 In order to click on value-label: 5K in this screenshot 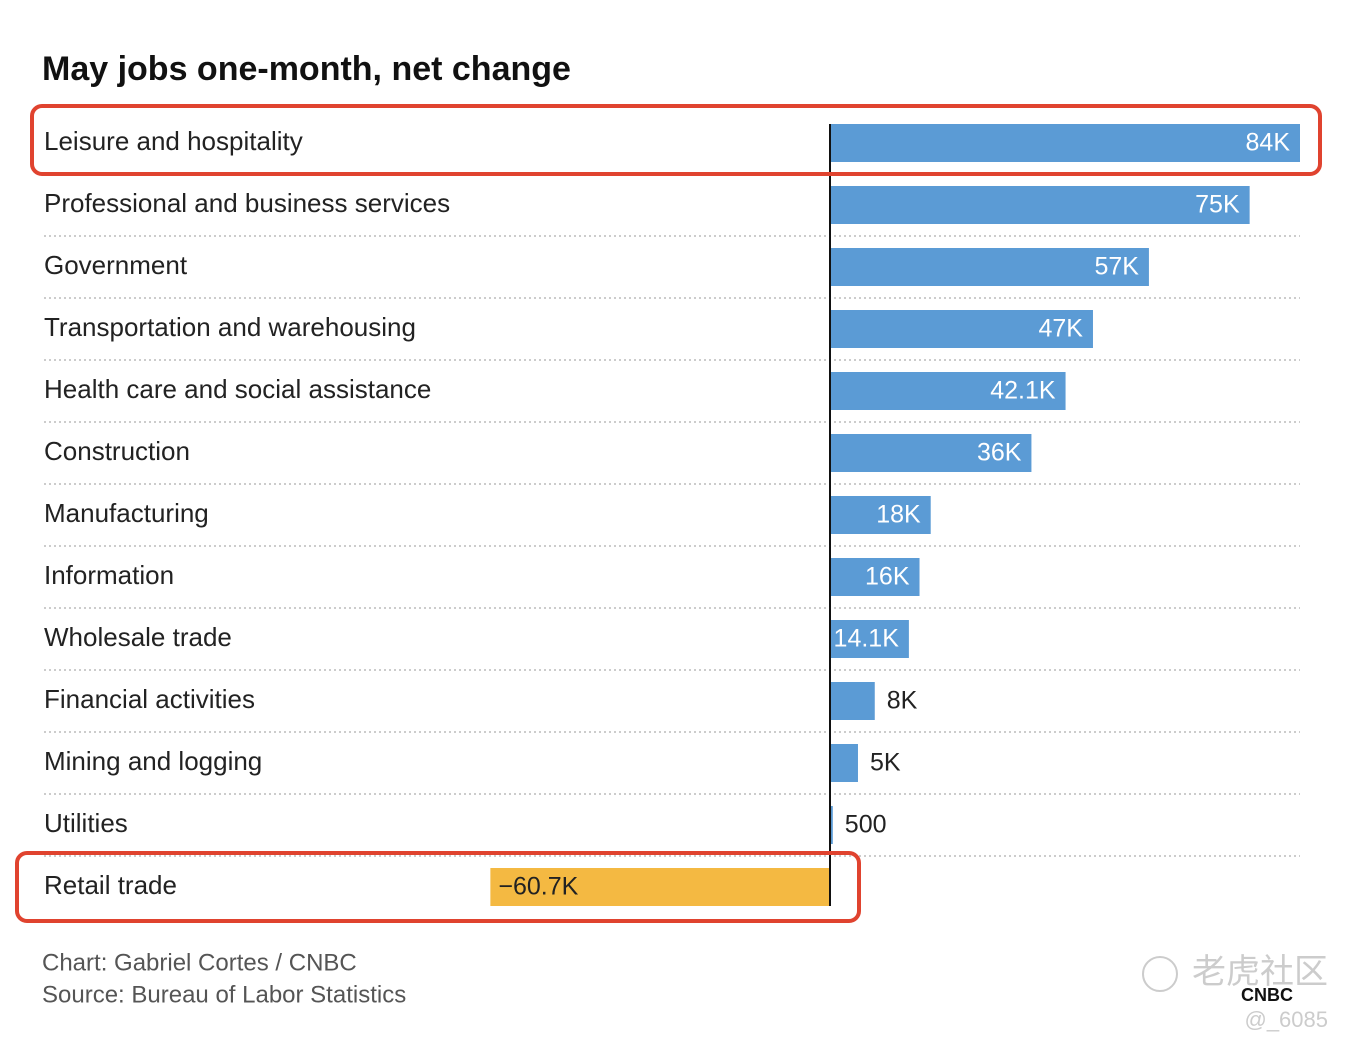, I will do `click(885, 763)`.